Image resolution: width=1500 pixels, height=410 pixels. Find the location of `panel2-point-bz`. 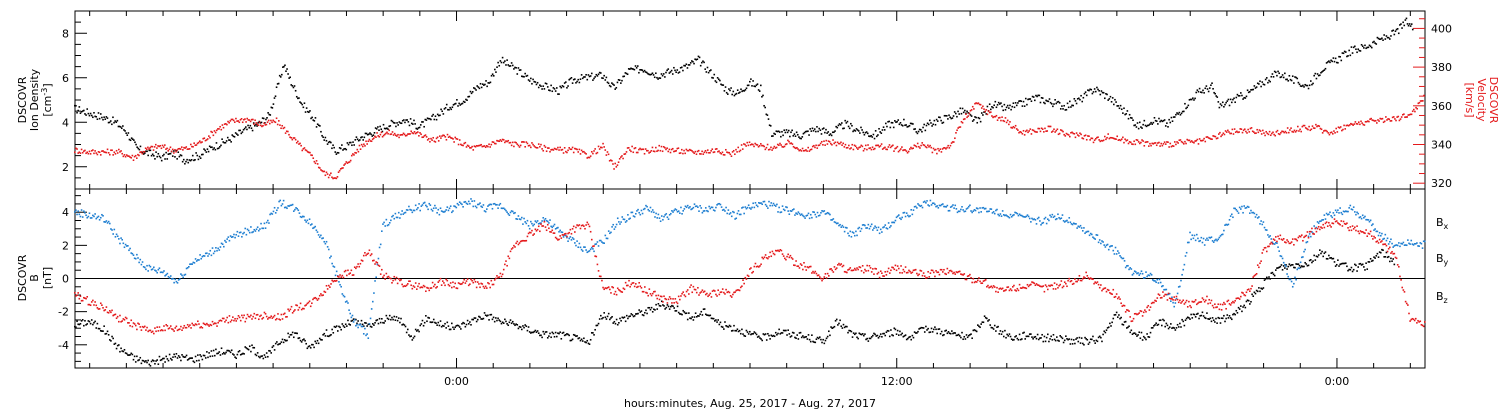

panel2-point-bz is located at coordinates (104, 310).